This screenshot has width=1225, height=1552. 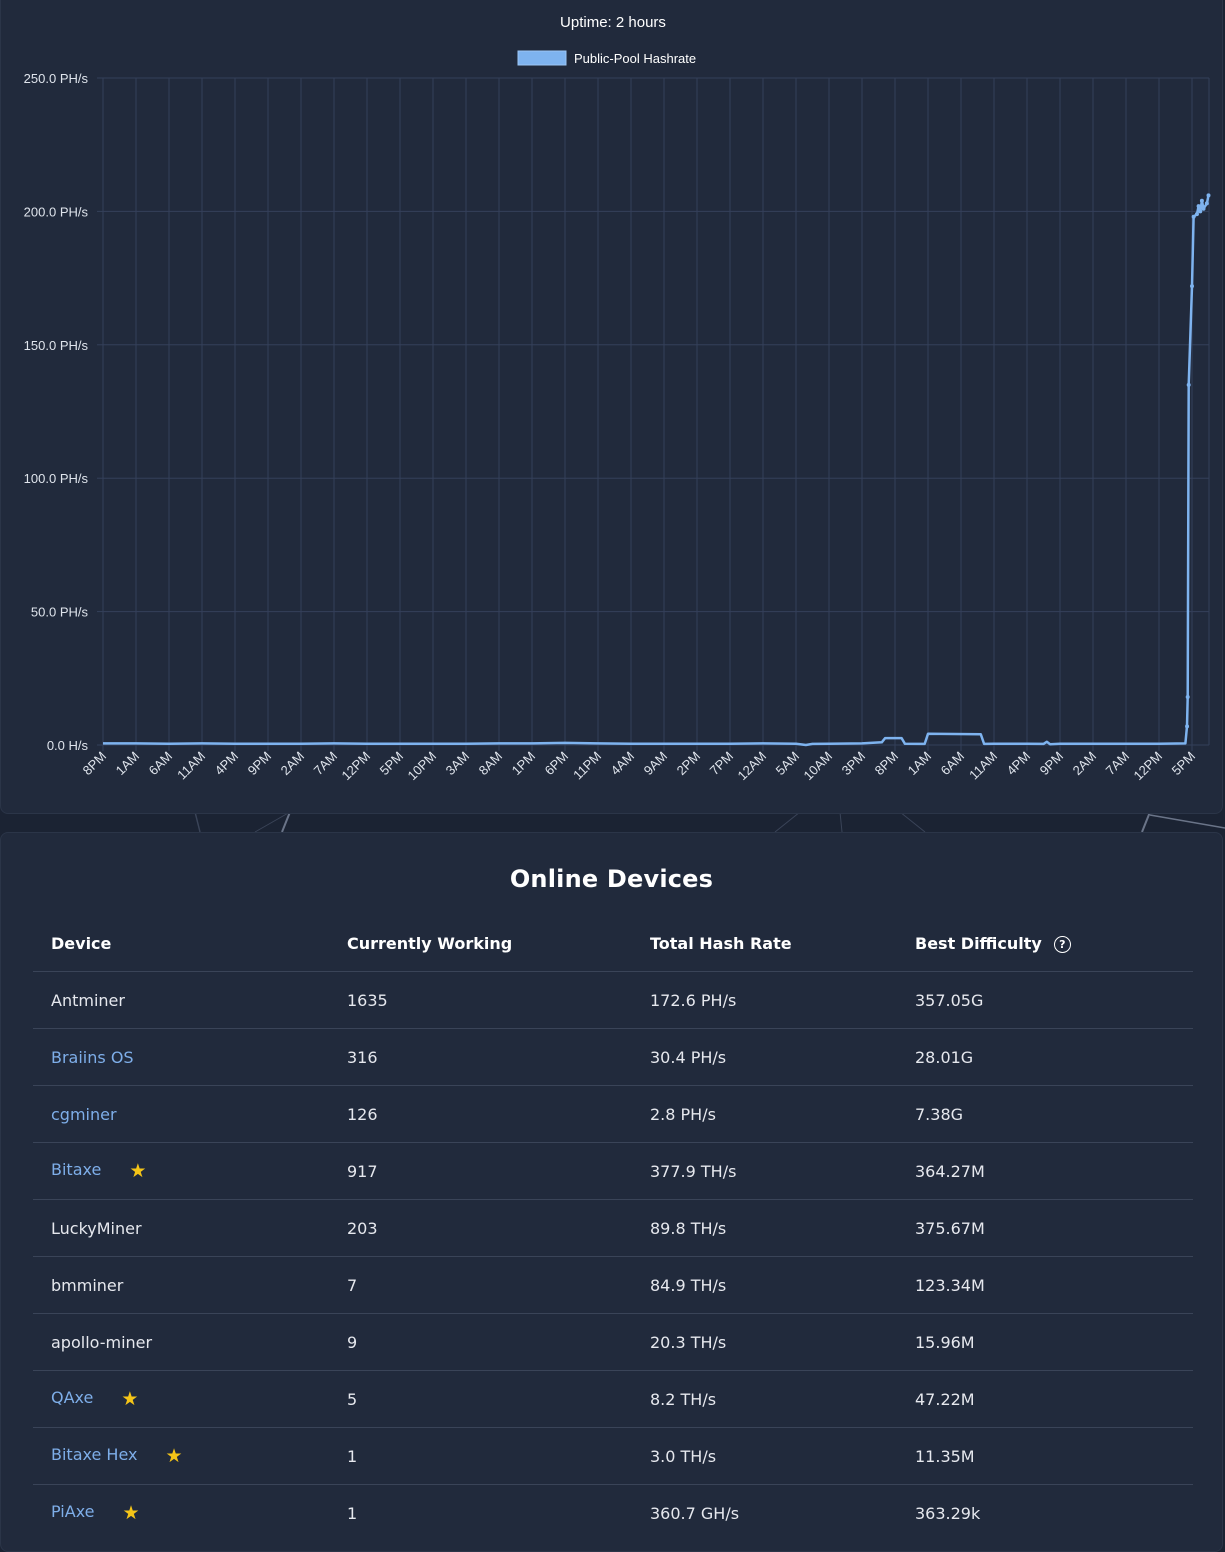 I want to click on device-link: PiAxe, so click(x=73, y=1511).